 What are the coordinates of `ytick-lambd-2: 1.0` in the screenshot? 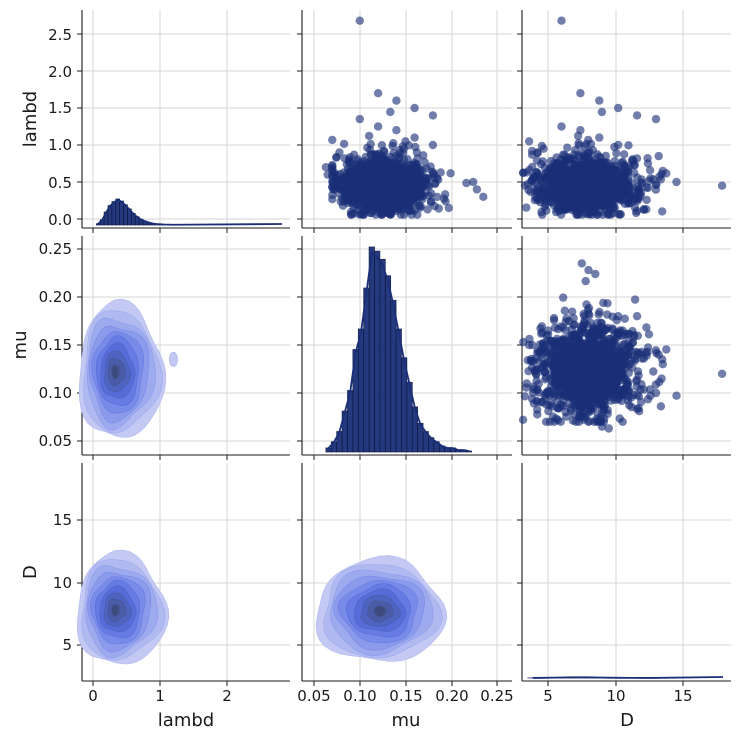 It's located at (60, 145).